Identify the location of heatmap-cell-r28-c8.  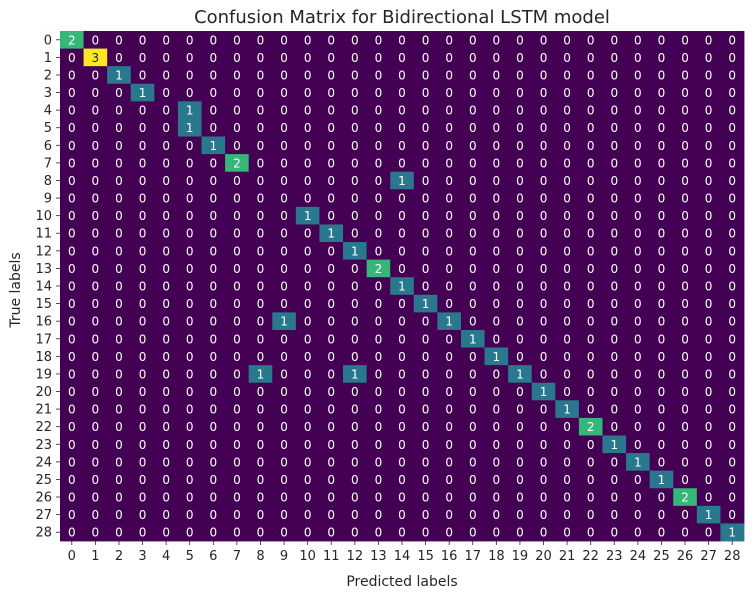
(260, 532).